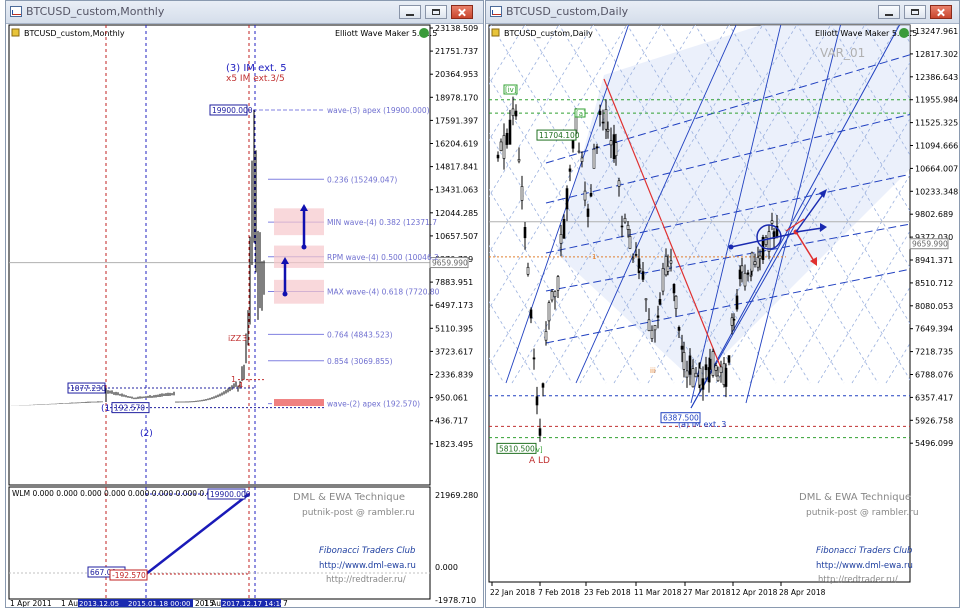  What do you see at coordinates (378, 110) in the screenshot?
I see `fib-level-label: wave-(3) apex (19900.000)` at bounding box center [378, 110].